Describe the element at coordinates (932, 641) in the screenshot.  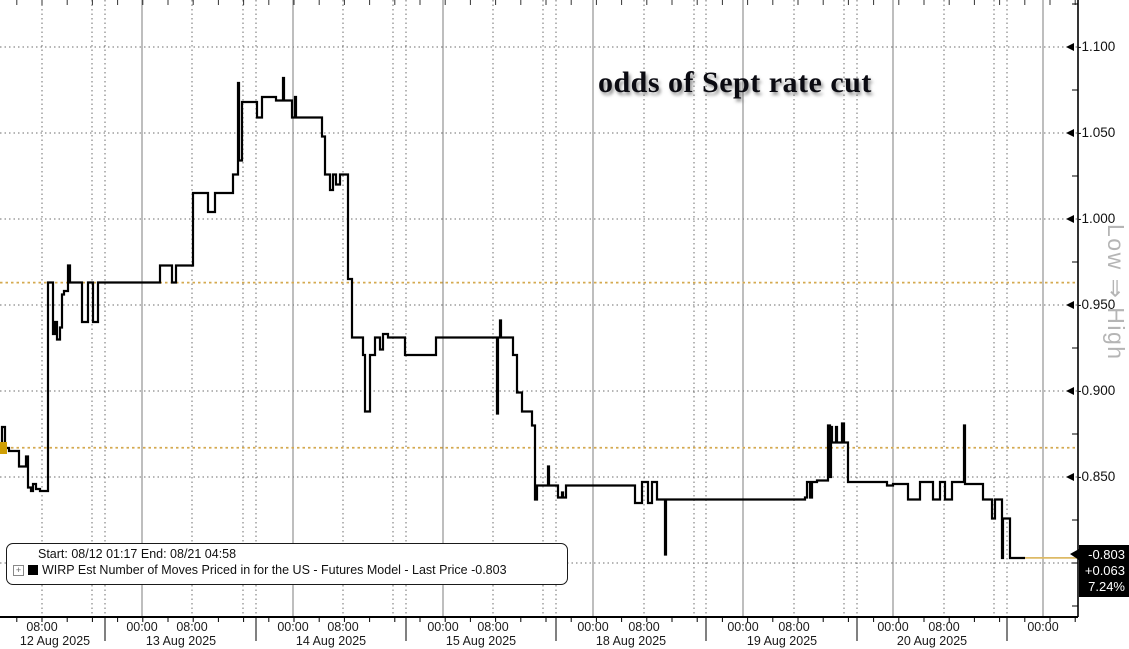
I see `x-axis-date-label: 20 Aug 2025` at that location.